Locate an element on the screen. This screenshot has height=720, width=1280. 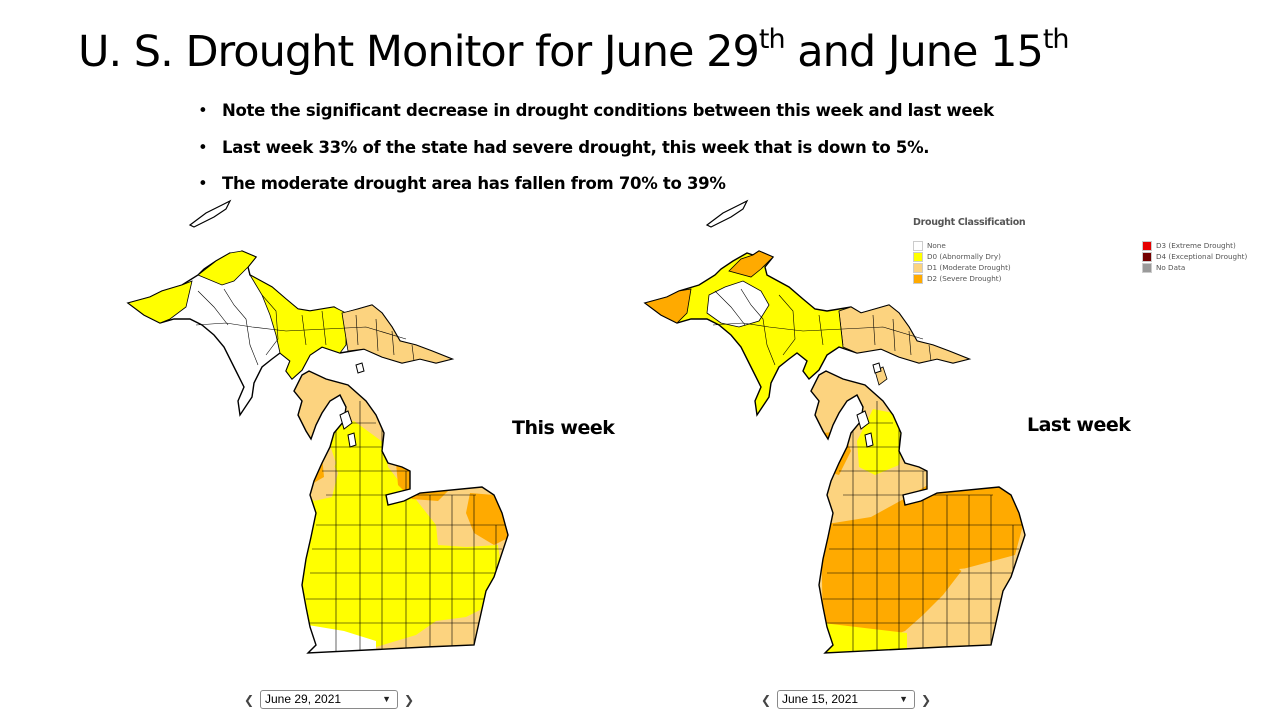
legend-label: D4 (Exceptional Drought) is located at coordinates (1202, 256).